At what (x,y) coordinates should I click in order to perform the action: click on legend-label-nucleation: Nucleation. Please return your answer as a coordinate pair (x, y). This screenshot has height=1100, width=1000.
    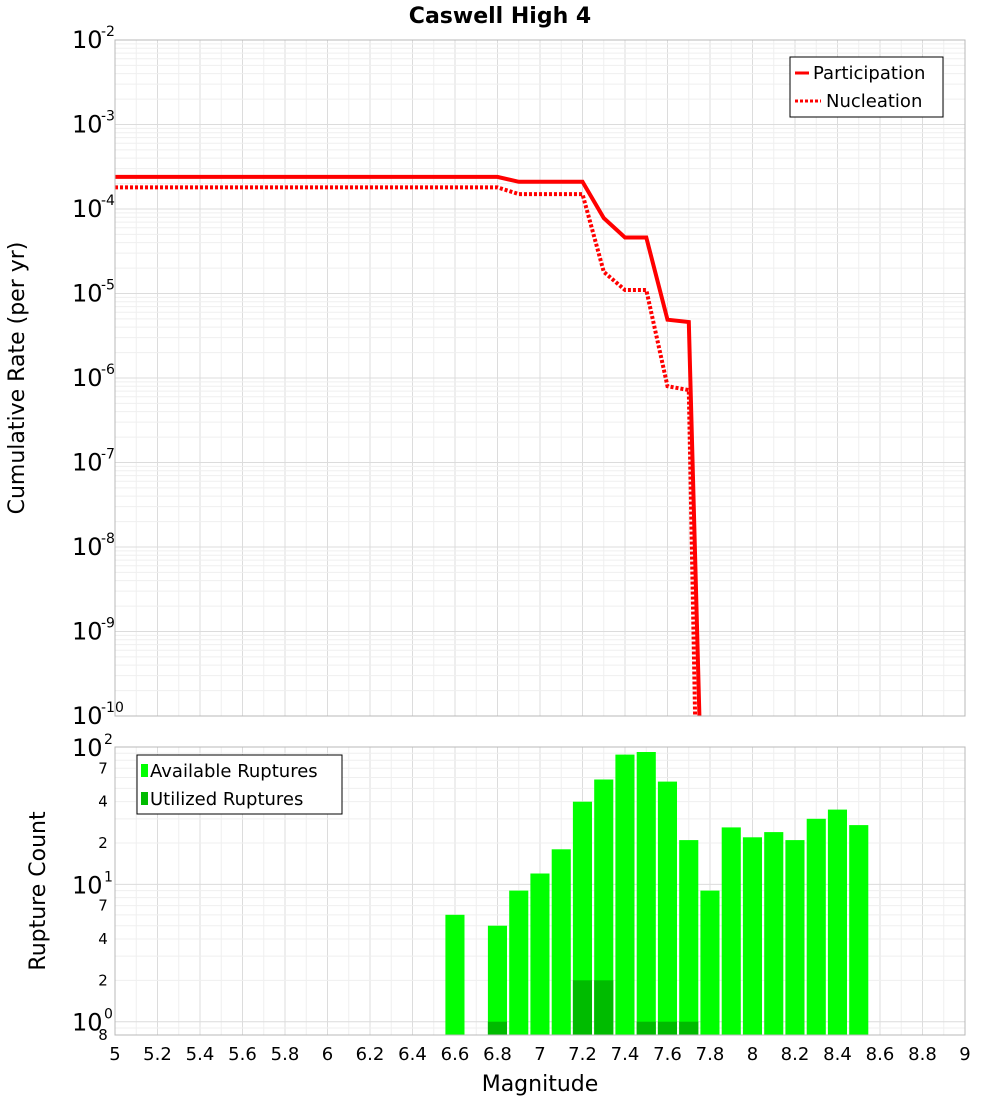
    Looking at the image, I should click on (874, 101).